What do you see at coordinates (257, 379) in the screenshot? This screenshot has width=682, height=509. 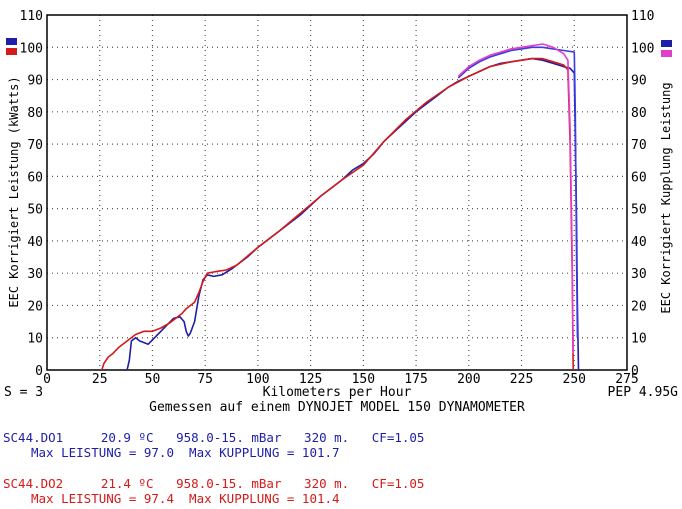 I see `x-tick-label: 100` at bounding box center [257, 379].